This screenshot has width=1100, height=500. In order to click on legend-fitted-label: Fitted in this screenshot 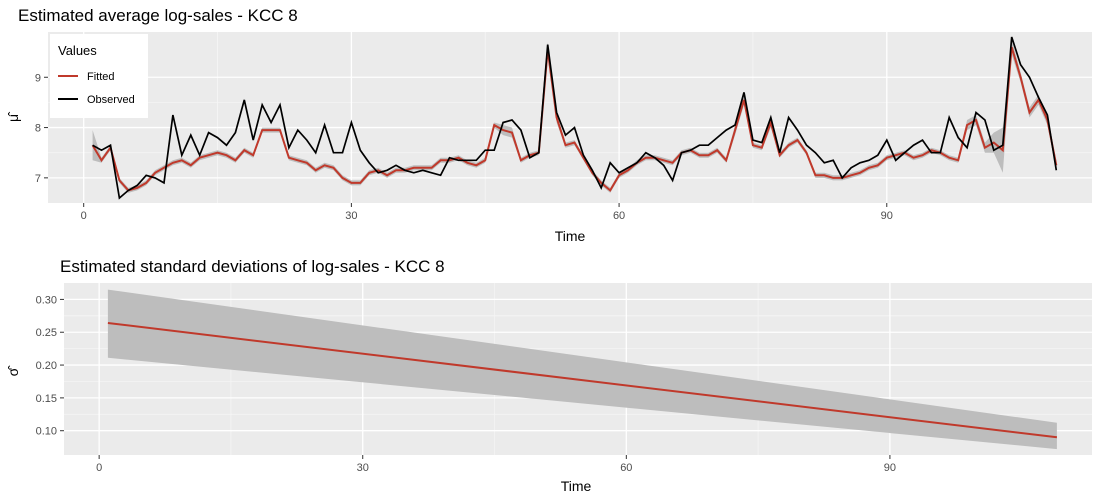, I will do `click(101, 77)`.